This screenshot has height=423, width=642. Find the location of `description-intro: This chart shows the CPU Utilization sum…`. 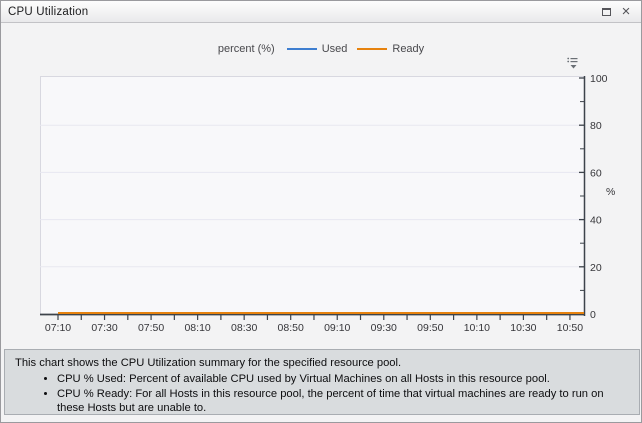

description-intro: This chart shows the CPU Utilization sum… is located at coordinates (208, 363).